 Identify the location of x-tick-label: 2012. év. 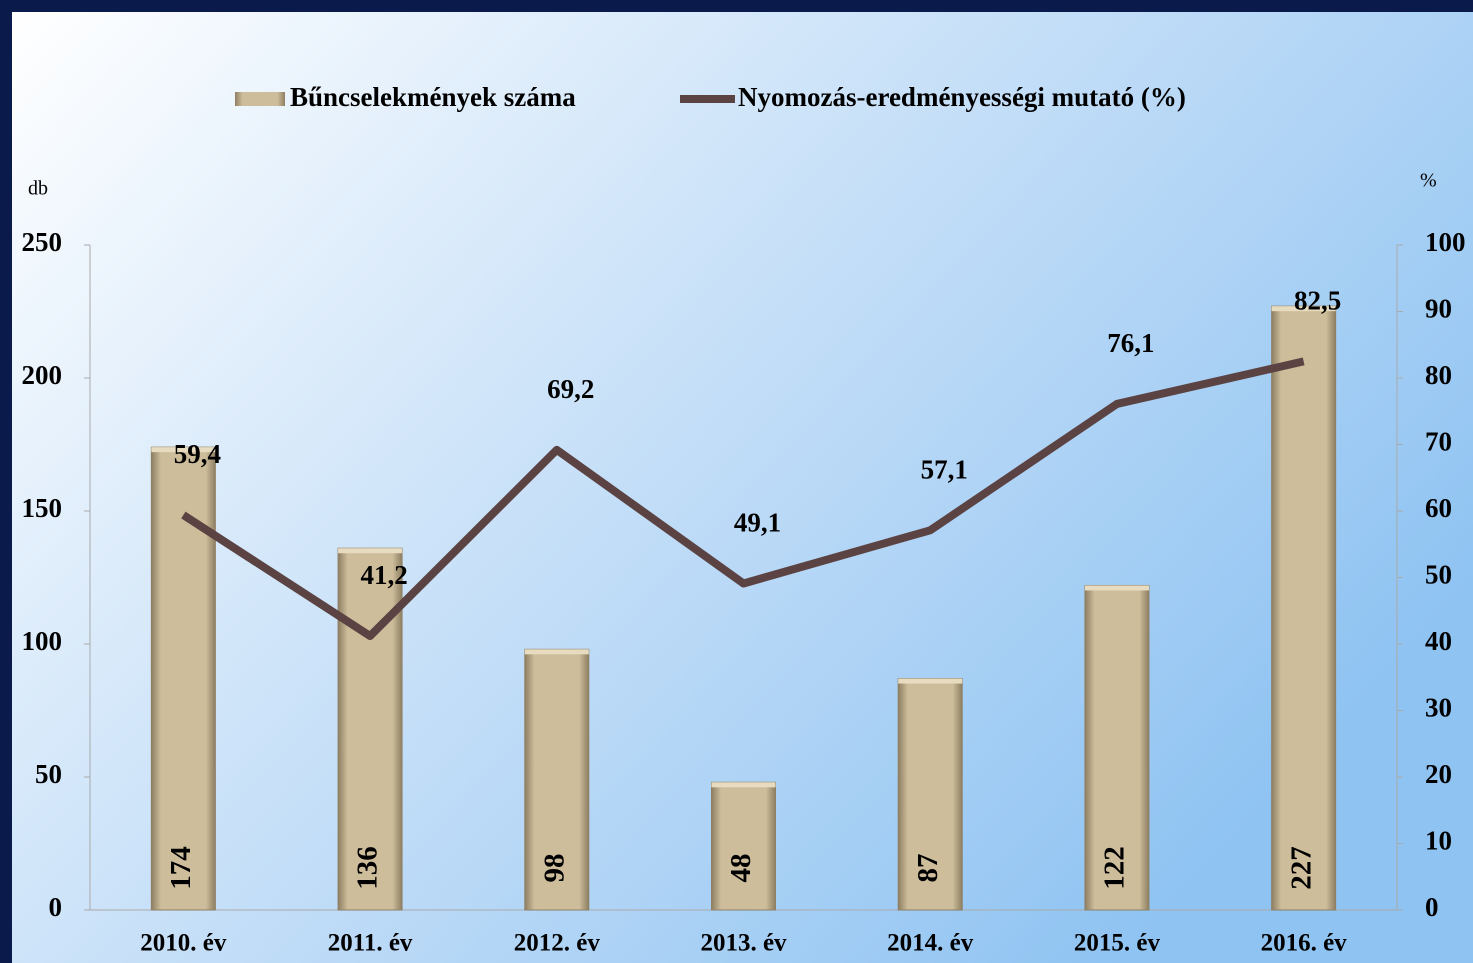
(557, 943).